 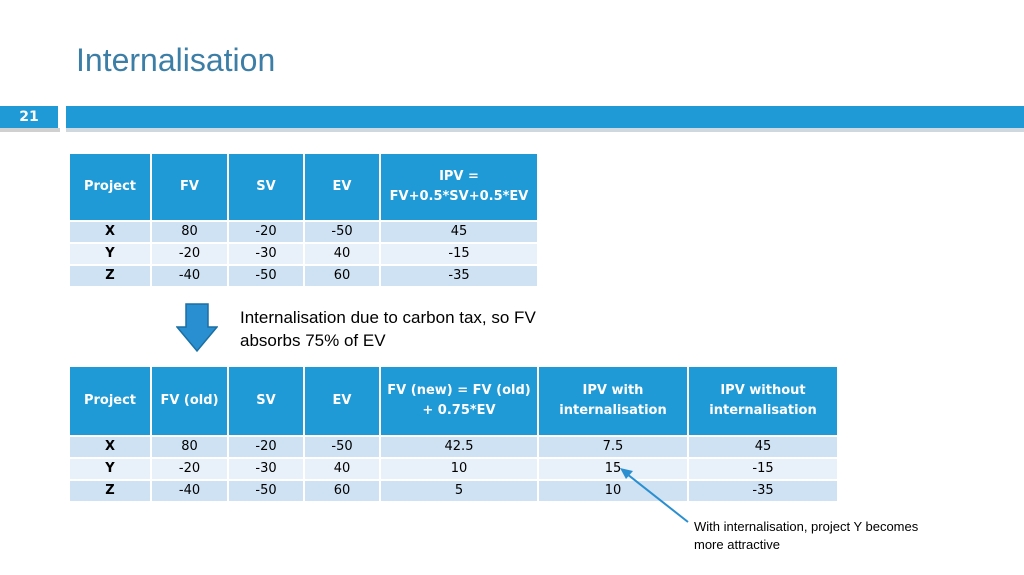 What do you see at coordinates (189, 187) in the screenshot?
I see `col-header-fv: FV` at bounding box center [189, 187].